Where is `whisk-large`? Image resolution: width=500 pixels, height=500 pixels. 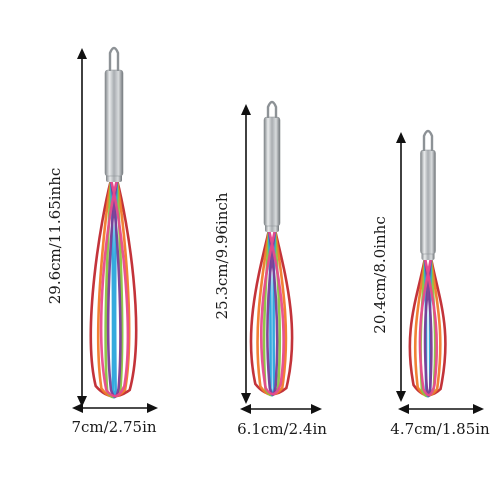 whisk-large is located at coordinates (113, 222).